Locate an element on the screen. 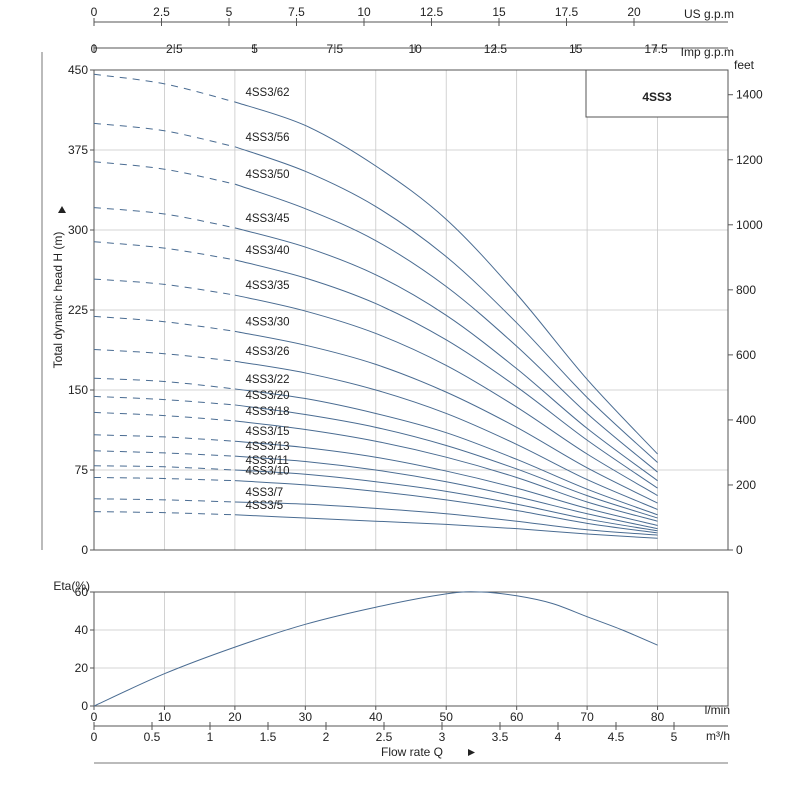 The width and height of the screenshot is (800, 790). m3h-tick-label: 1 is located at coordinates (210, 737).